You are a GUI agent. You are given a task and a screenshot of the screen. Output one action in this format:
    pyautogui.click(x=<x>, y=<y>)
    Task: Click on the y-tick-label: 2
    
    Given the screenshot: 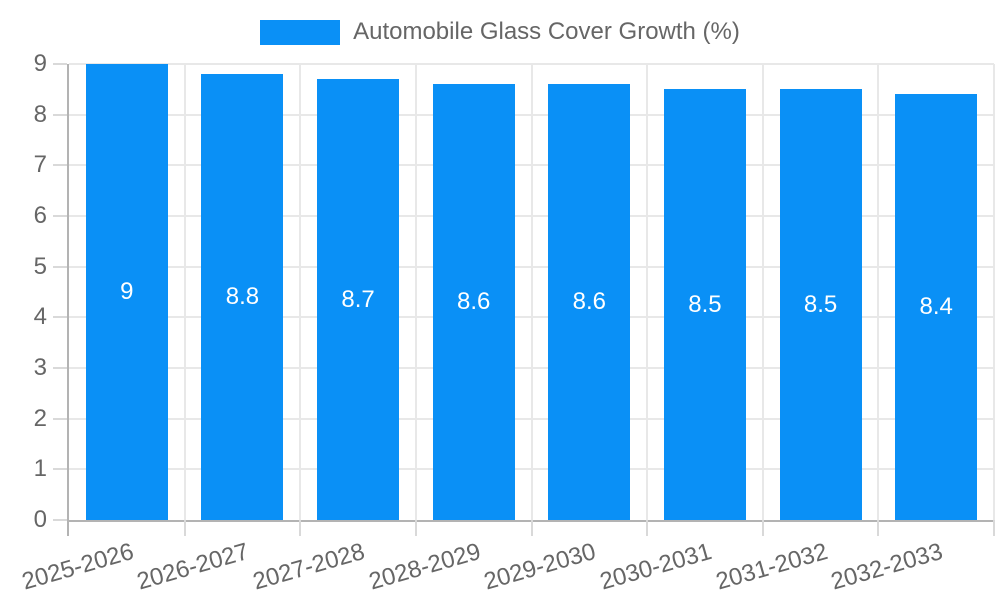 What is the action you would take?
    pyautogui.click(x=40, y=418)
    